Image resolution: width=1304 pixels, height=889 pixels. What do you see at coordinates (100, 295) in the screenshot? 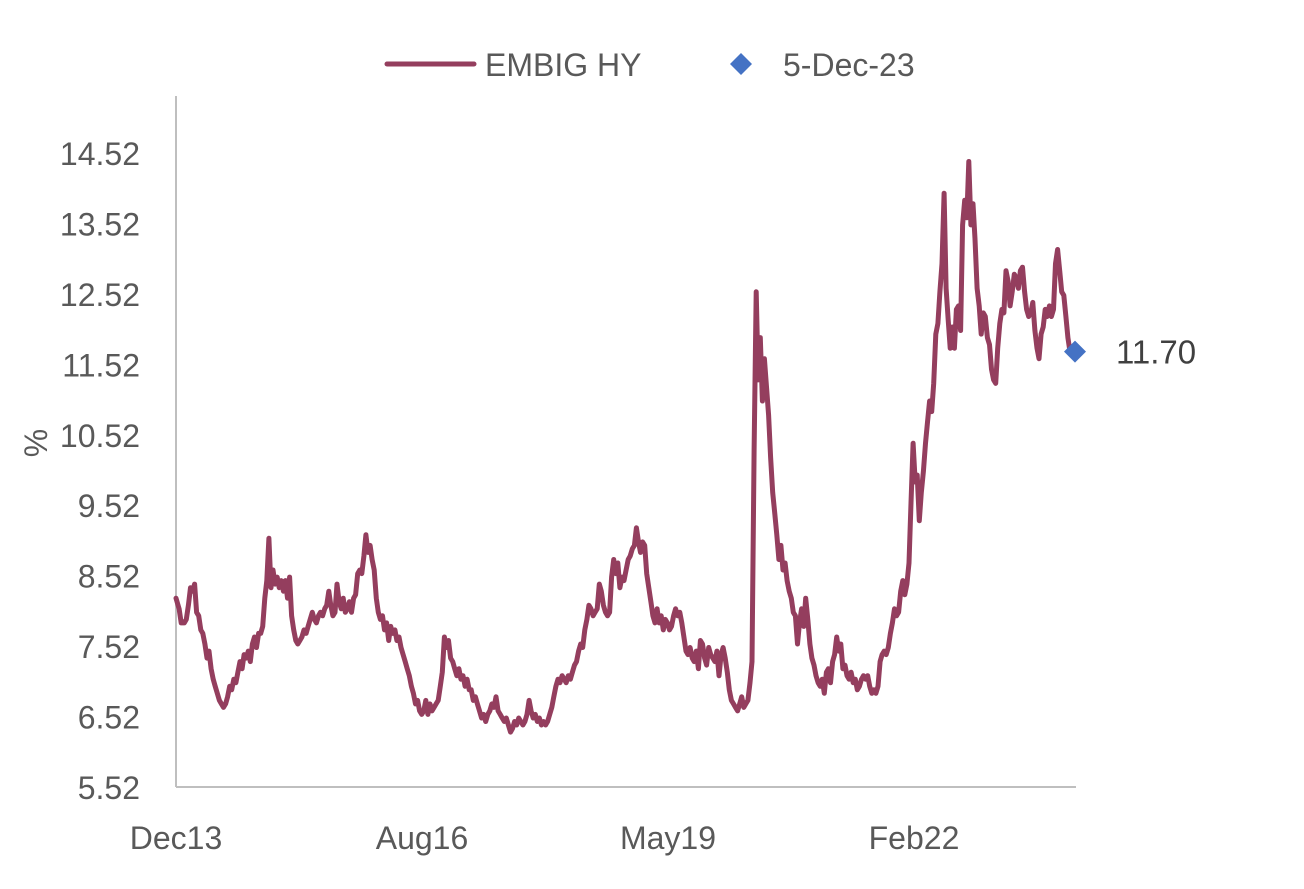
I see `y-tick-label: 12.52` at bounding box center [100, 295].